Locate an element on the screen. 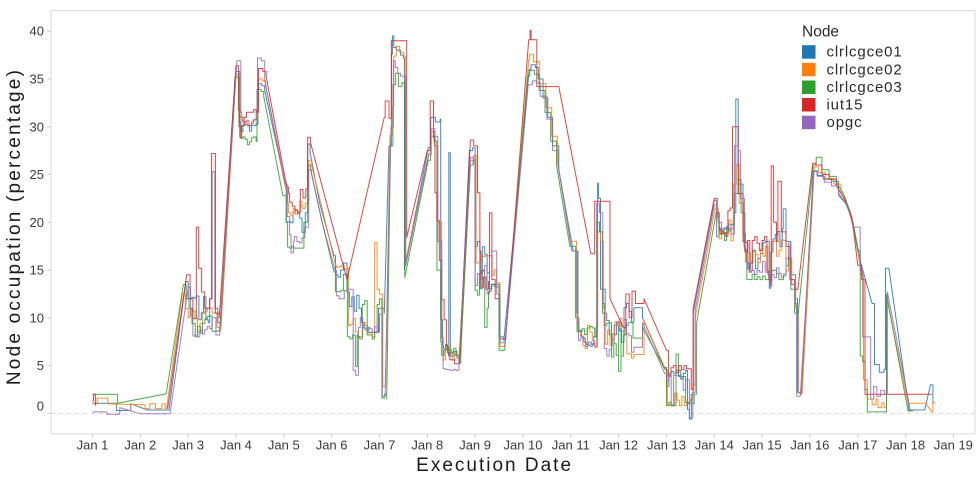 This screenshot has height=480, width=980. svg-text: Jan 10 is located at coordinates (522, 445).